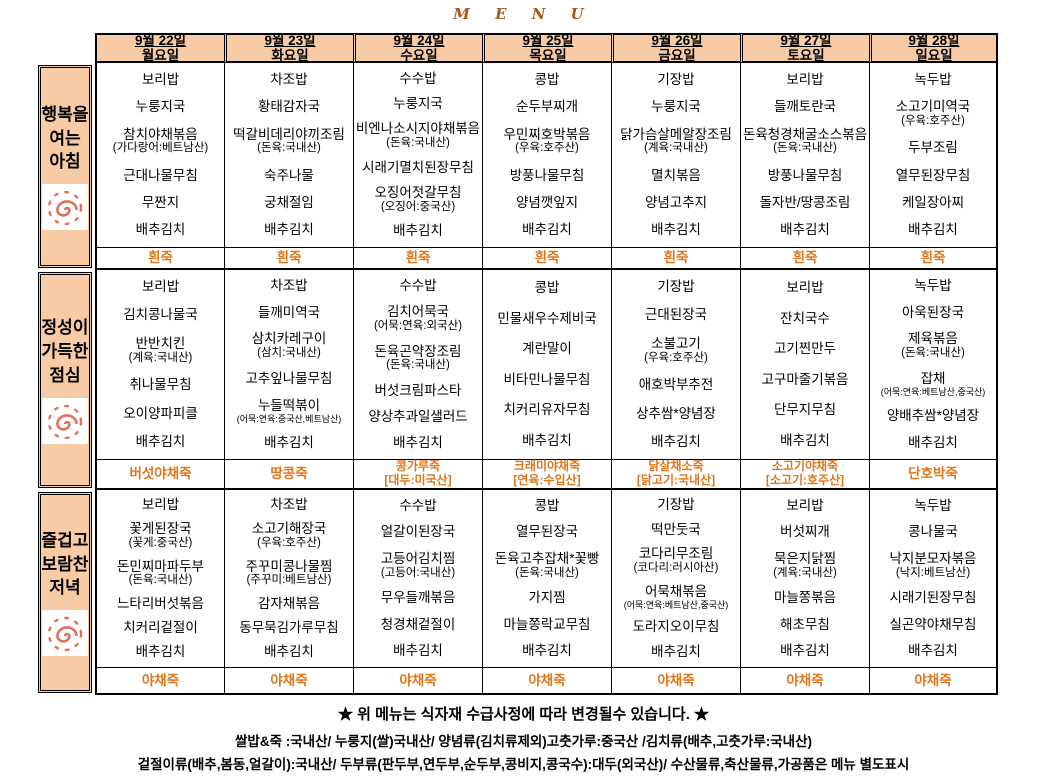 The image size is (1047, 777). What do you see at coordinates (547, 175) in the screenshot?
I see `menu-item-name: 방풍나물무침` at bounding box center [547, 175].